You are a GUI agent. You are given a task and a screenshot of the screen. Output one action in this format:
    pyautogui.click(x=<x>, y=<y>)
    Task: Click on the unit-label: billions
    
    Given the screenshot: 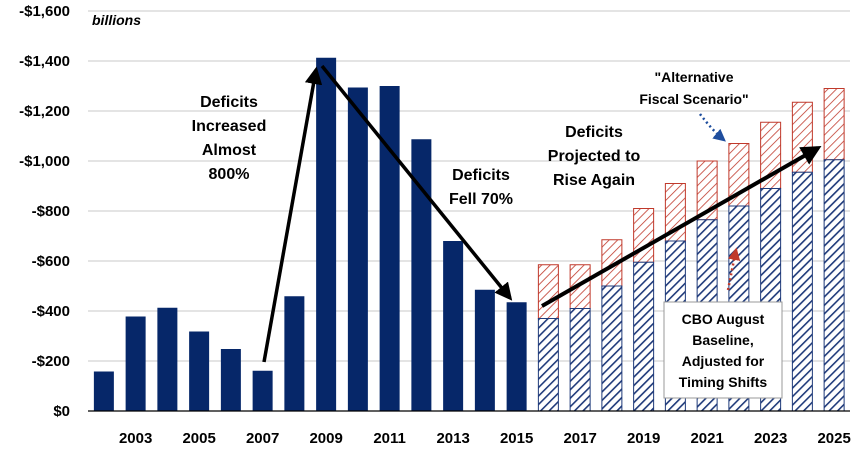 What is the action you would take?
    pyautogui.click(x=116, y=20)
    